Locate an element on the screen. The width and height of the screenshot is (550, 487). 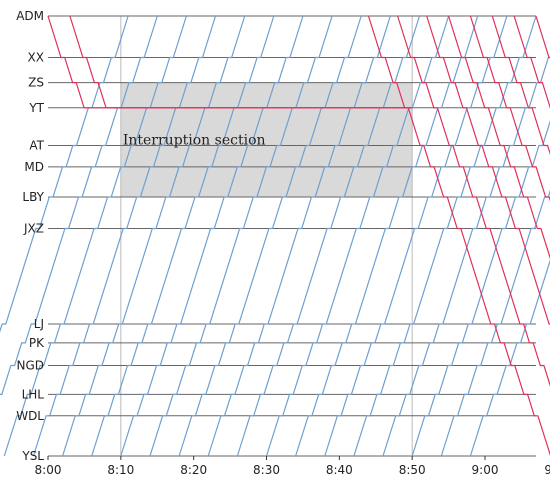
time-label: 8:10 is located at coordinates (120, 470).